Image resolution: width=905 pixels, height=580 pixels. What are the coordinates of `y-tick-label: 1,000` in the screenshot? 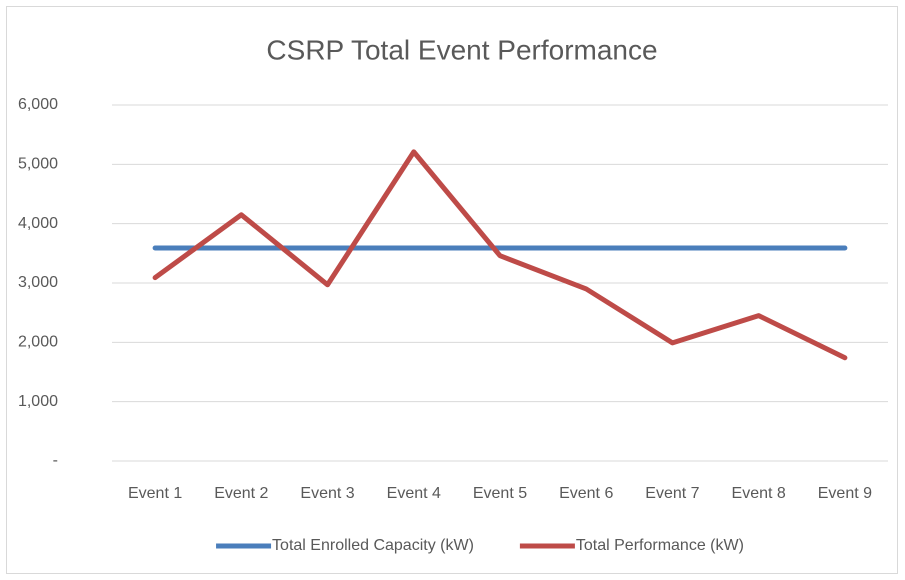 It's located at (38, 401).